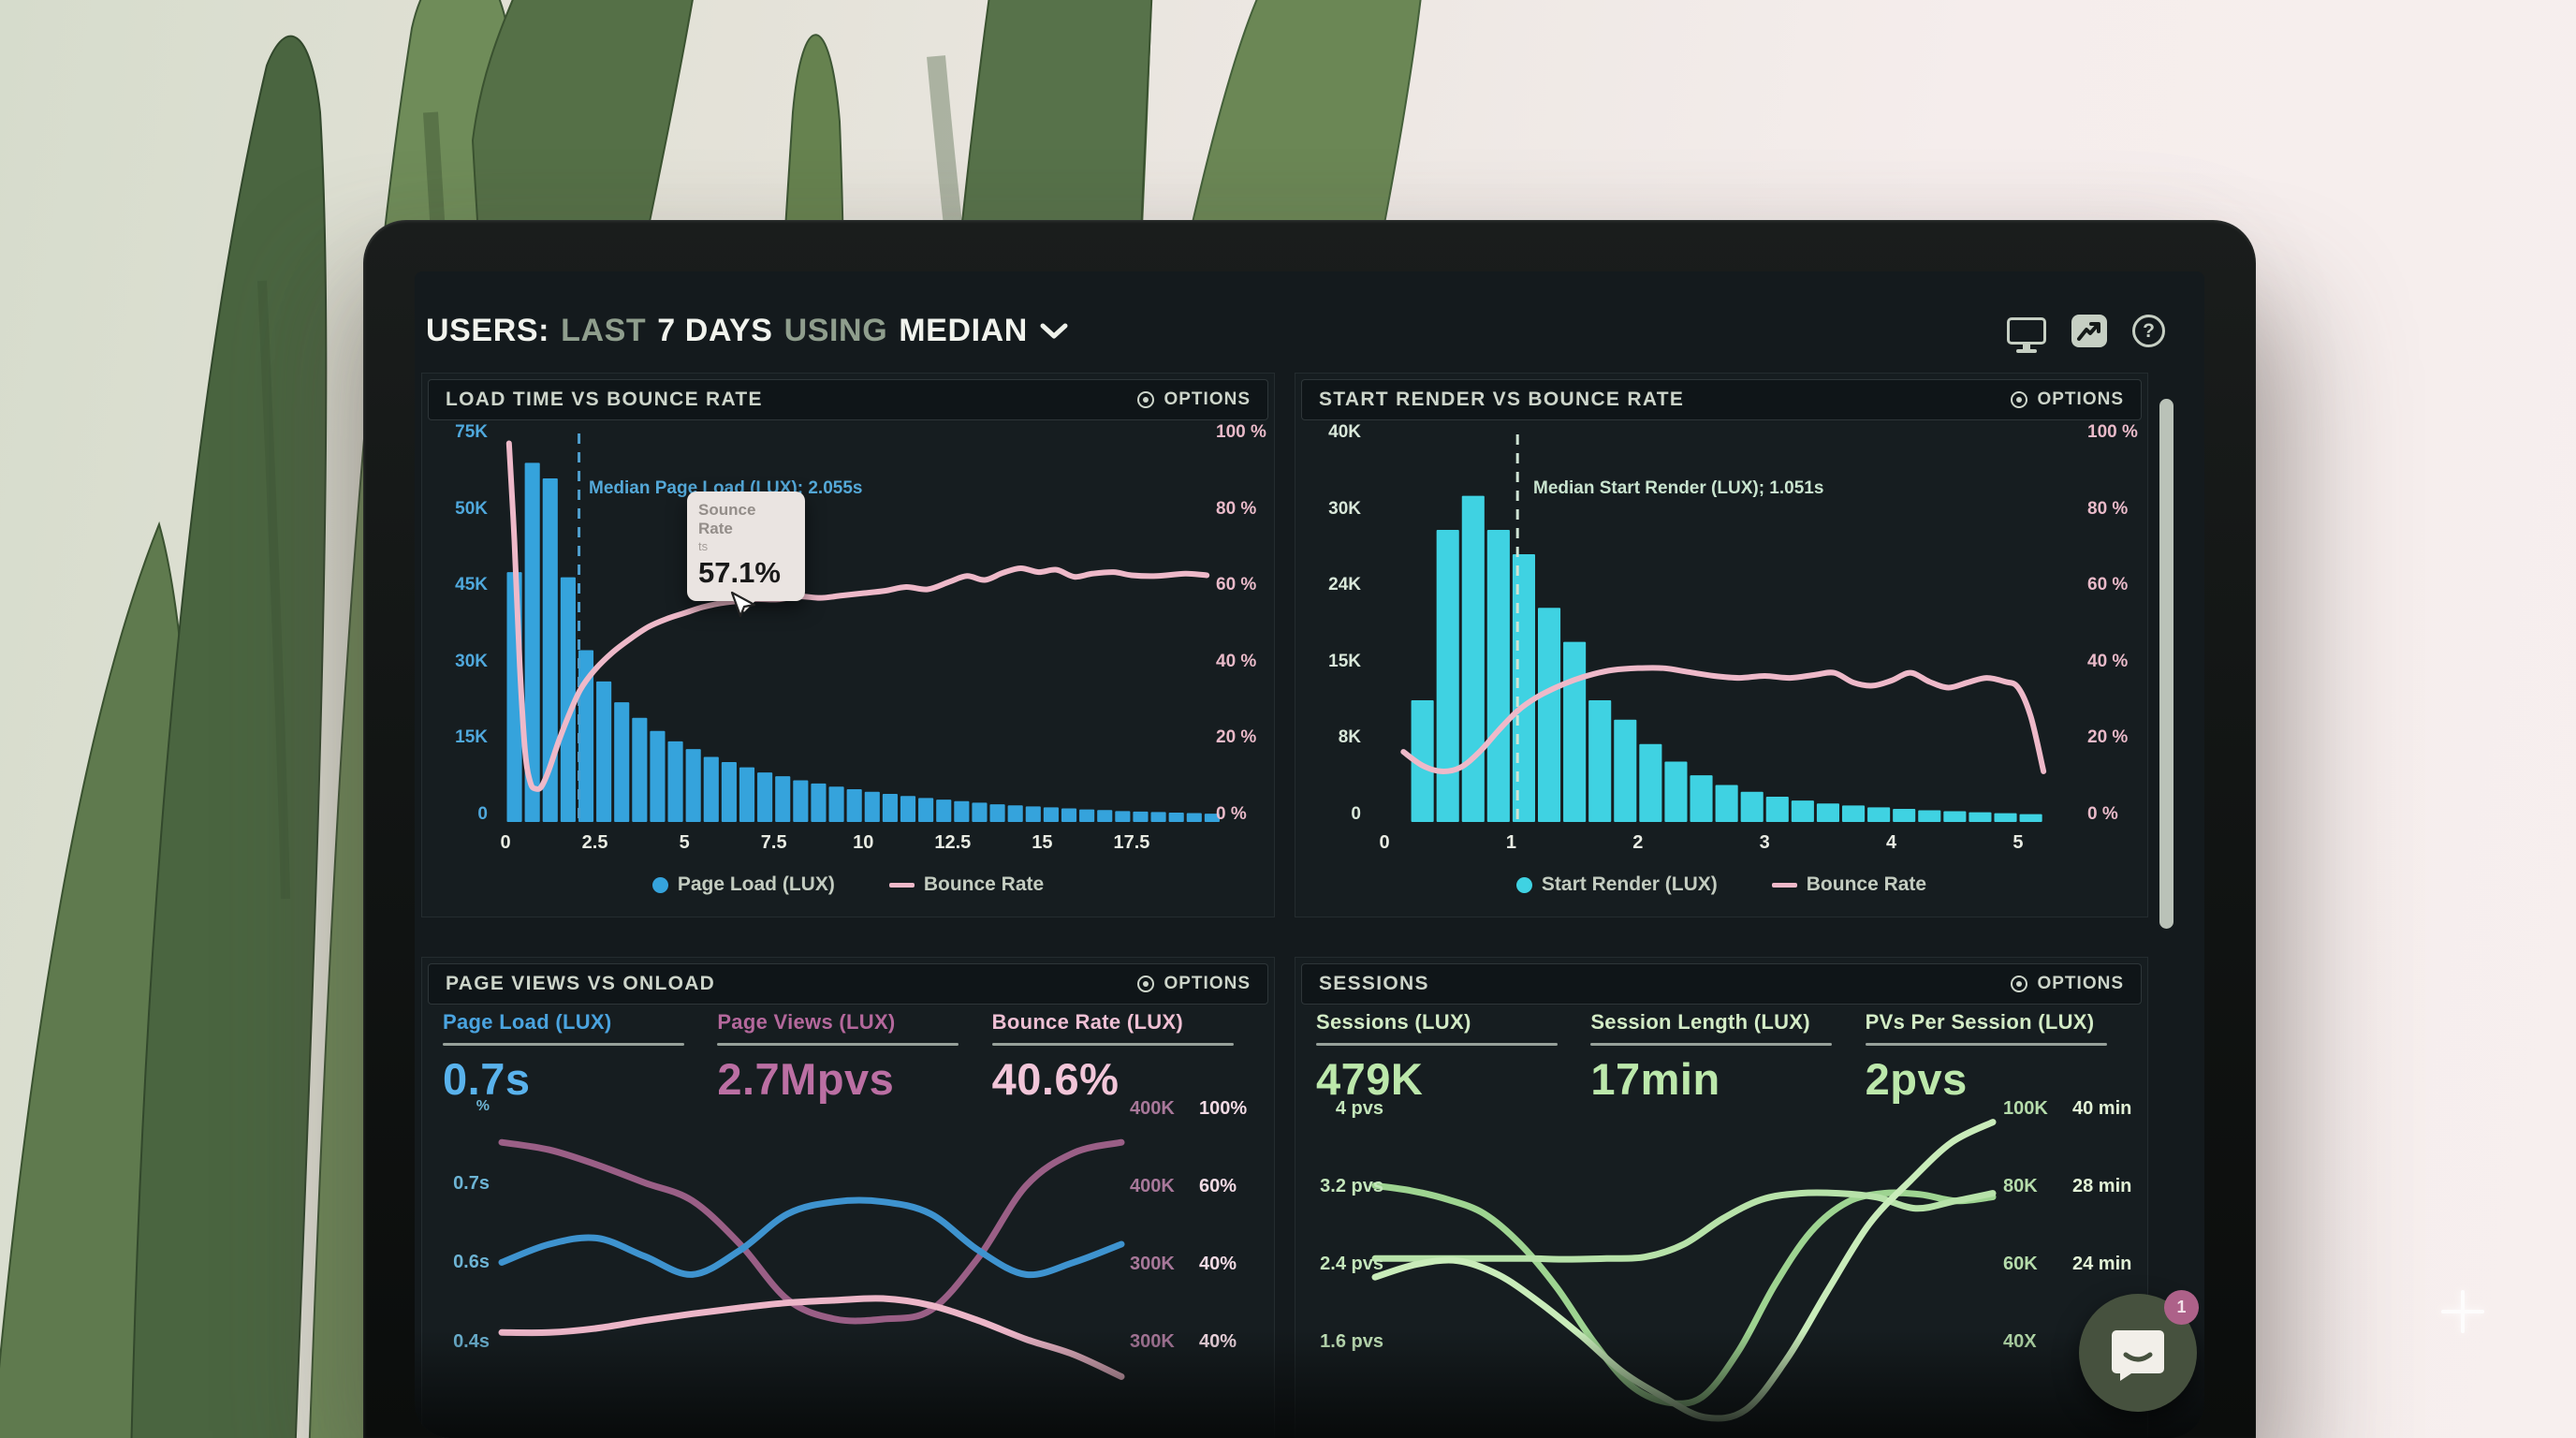  What do you see at coordinates (2181, 1307) in the screenshot?
I see `notification-badge: 1` at bounding box center [2181, 1307].